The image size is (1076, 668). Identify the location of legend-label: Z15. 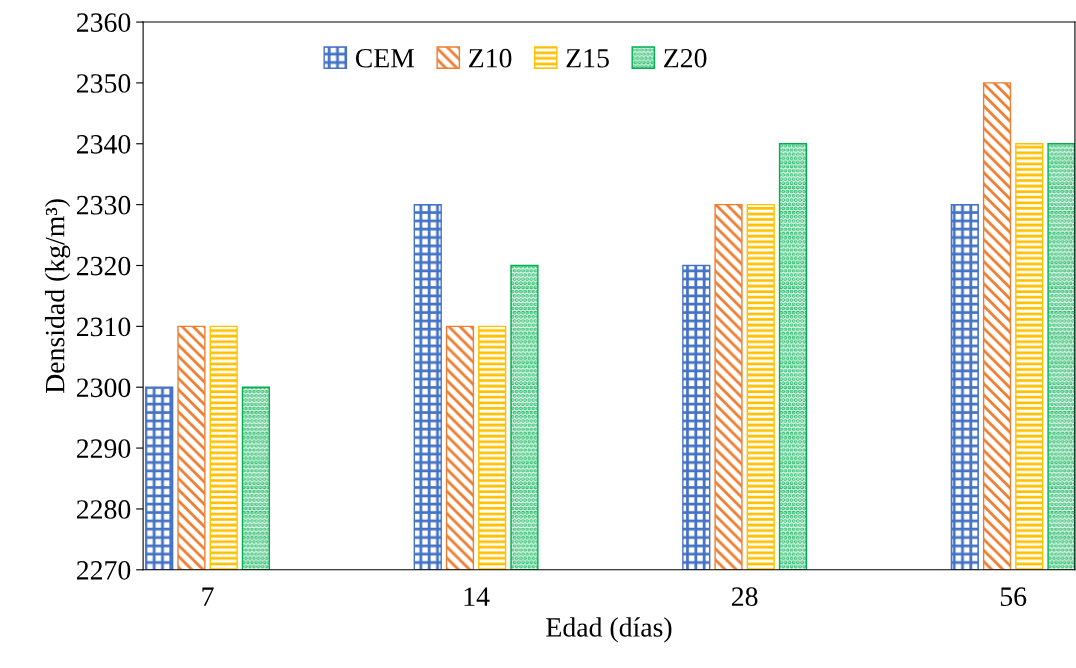
(587, 58).